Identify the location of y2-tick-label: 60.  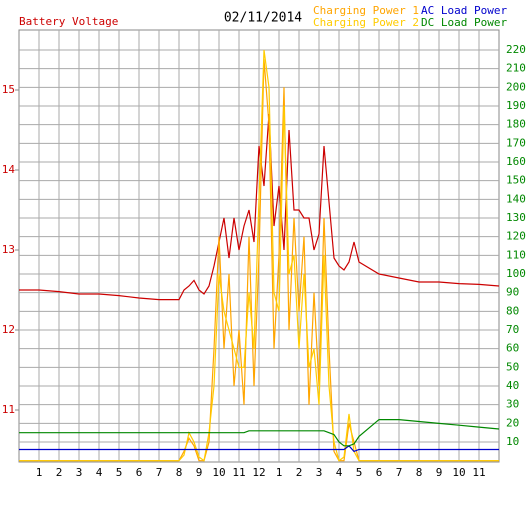
(512, 348).